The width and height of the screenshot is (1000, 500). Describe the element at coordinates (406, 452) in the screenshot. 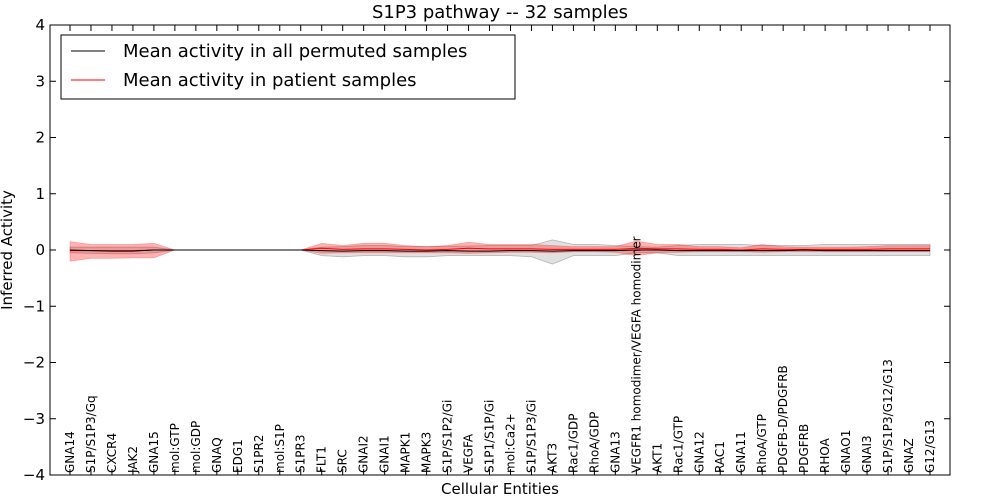

I see `x-tick-label: MAPK1` at that location.